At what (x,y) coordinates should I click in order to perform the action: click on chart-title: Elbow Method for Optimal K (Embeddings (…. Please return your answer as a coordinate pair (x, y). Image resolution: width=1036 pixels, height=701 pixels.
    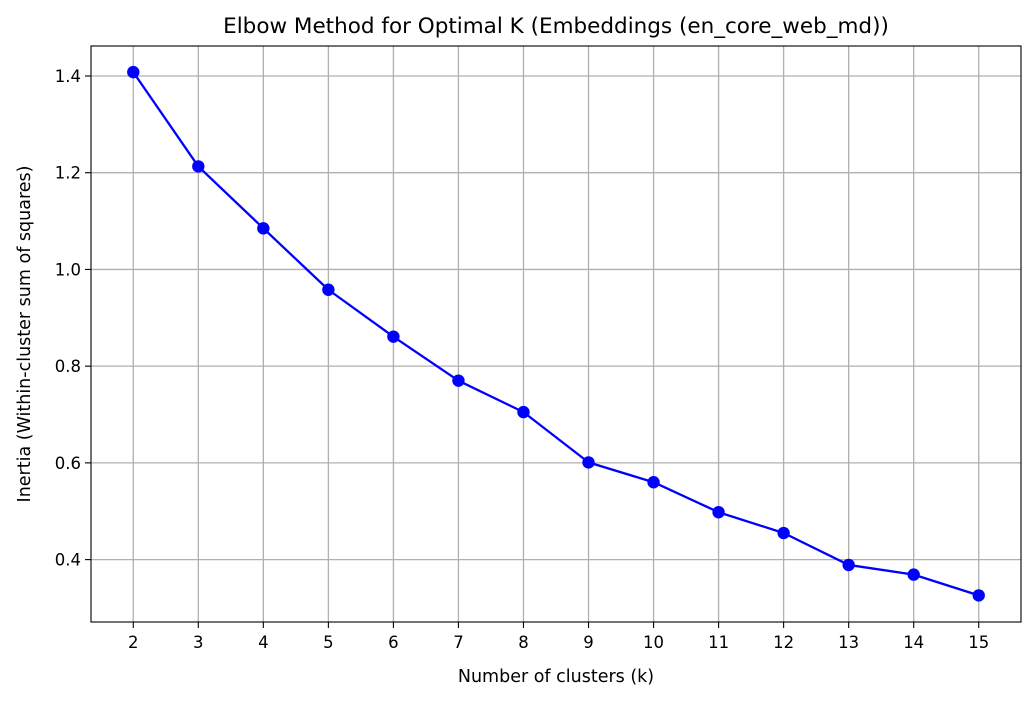
    Looking at the image, I should click on (556, 26).